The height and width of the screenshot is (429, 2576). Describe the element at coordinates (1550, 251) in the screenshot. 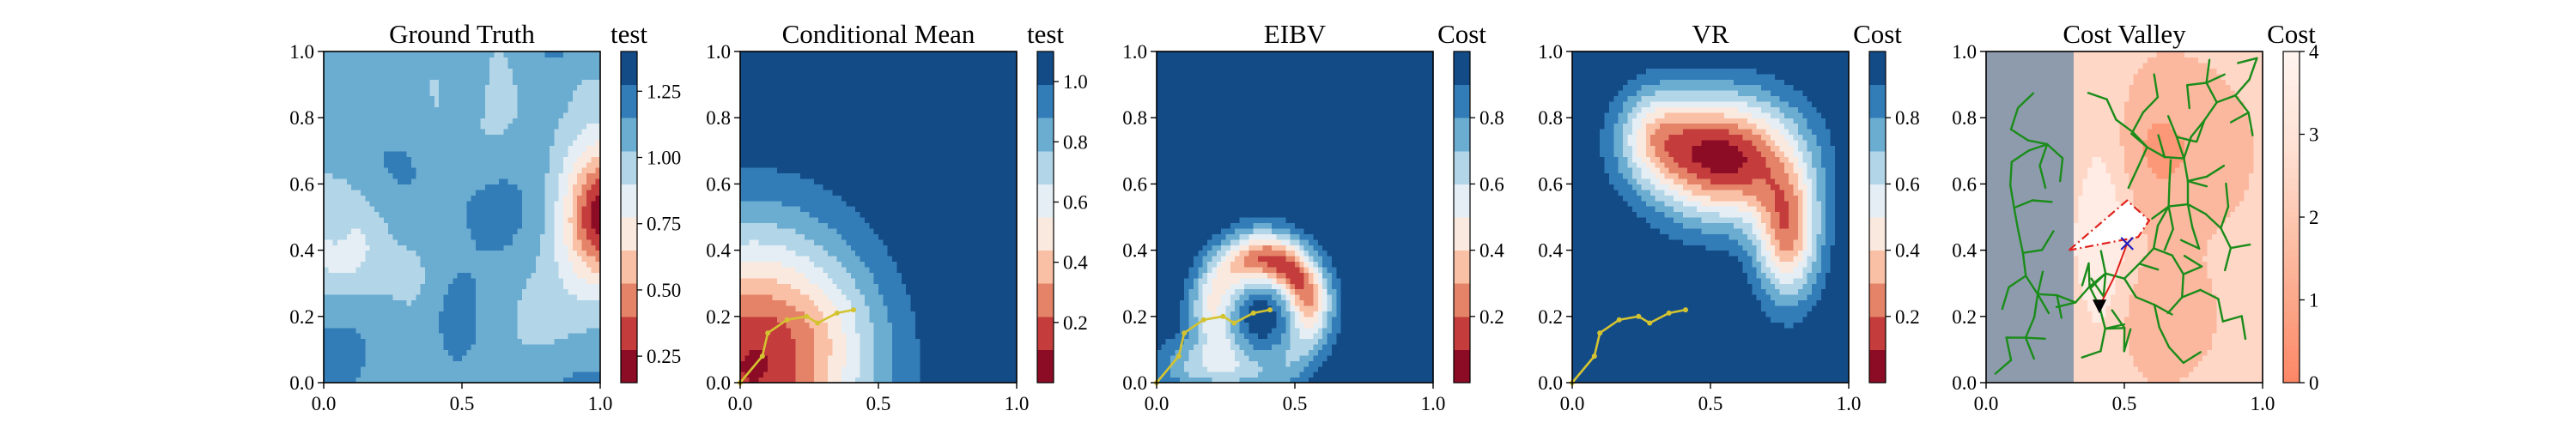

I see `y-tick-label: 0.4` at that location.